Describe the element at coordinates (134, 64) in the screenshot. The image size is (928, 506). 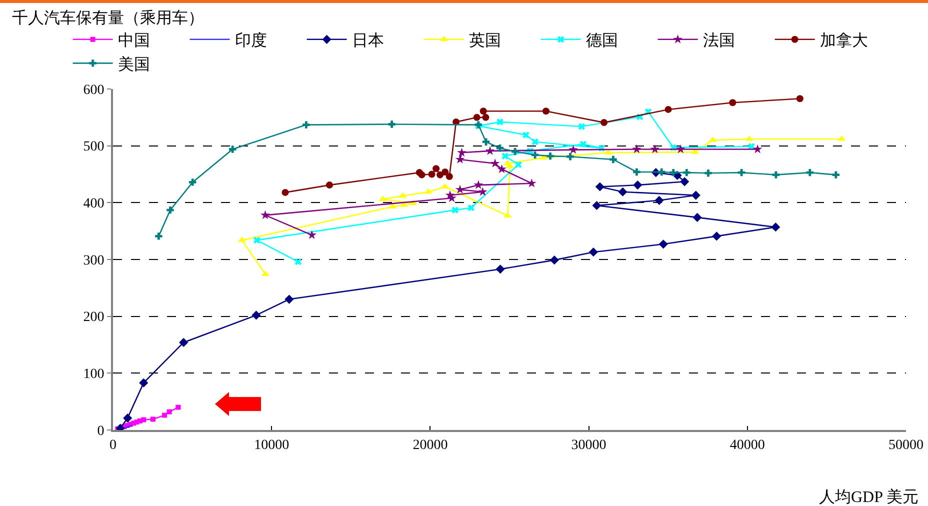
I see `legend-label: 美国` at that location.